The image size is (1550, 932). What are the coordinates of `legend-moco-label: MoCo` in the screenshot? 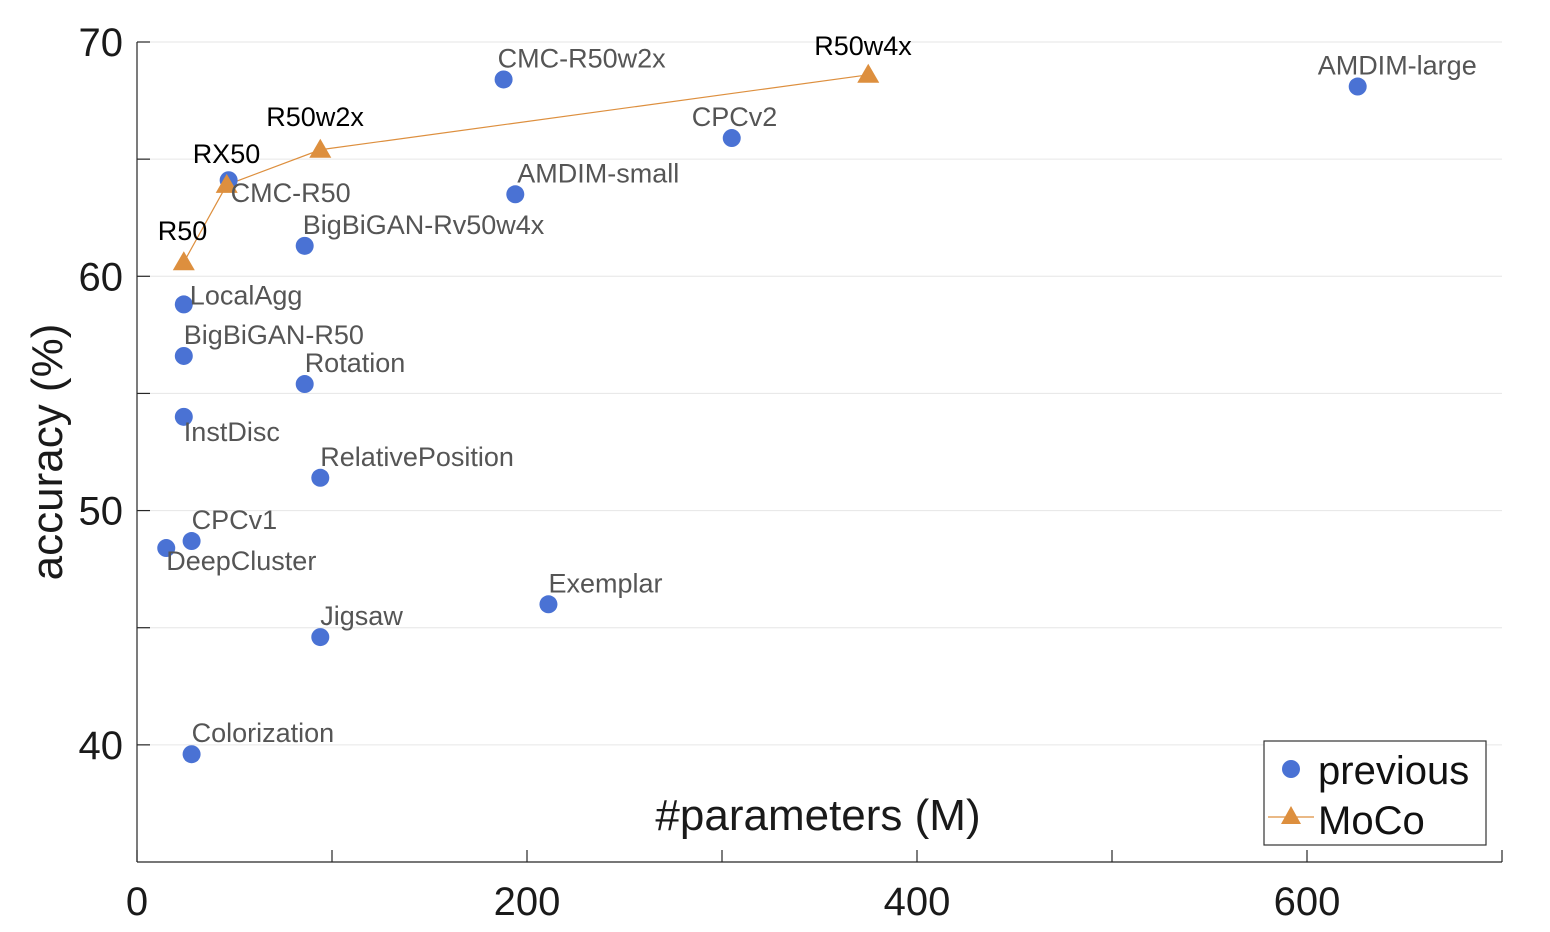 It's located at (1371, 821).